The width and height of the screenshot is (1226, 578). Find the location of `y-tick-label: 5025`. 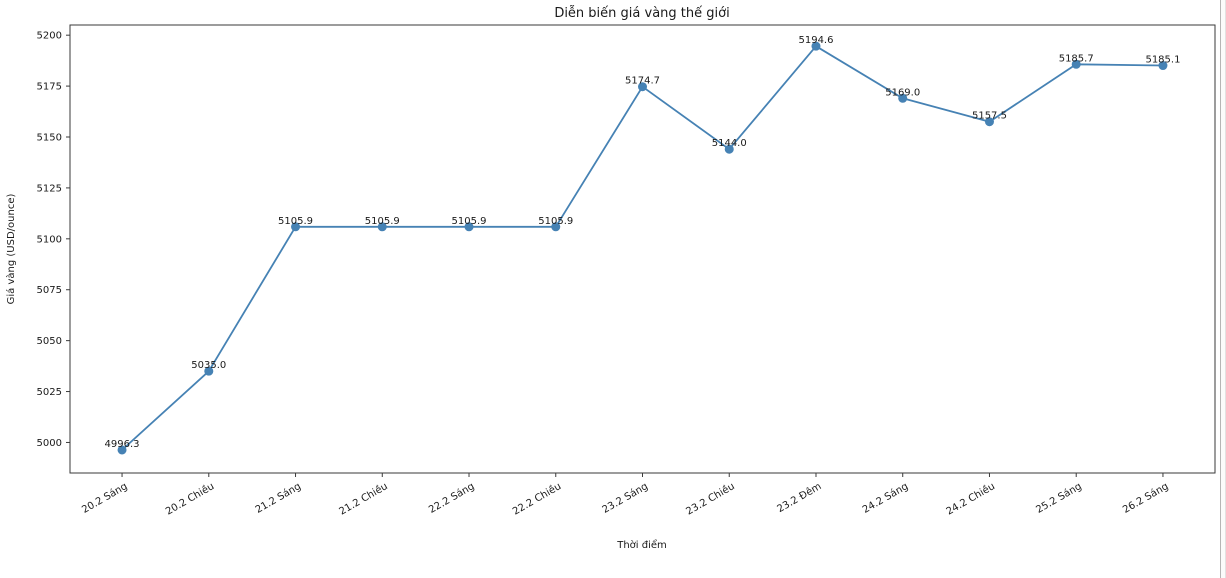

y-tick-label: 5025 is located at coordinates (49, 392).